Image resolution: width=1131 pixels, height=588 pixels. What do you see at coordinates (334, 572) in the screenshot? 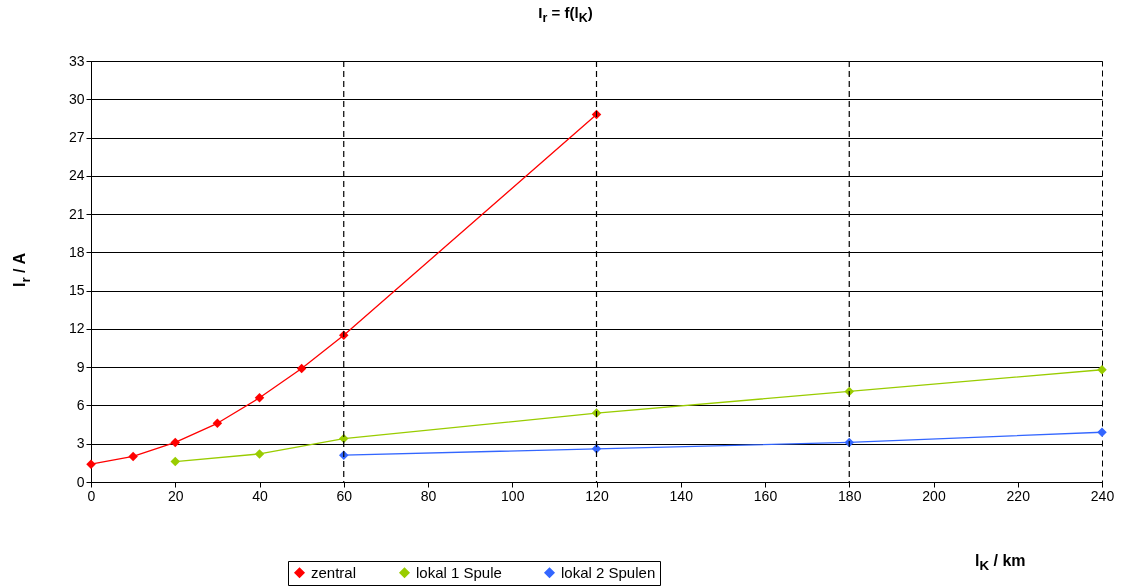
I see `legend-label: zentral` at bounding box center [334, 572].